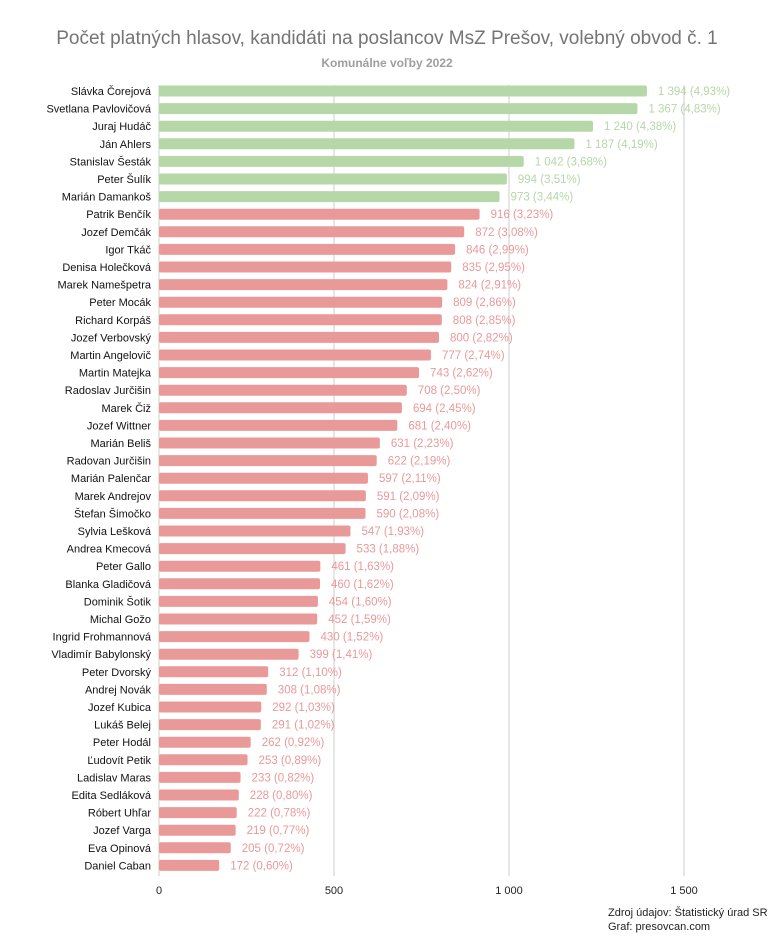  What do you see at coordinates (359, 620) in the screenshot?
I see `data-label: 452 (1,59%)` at bounding box center [359, 620].